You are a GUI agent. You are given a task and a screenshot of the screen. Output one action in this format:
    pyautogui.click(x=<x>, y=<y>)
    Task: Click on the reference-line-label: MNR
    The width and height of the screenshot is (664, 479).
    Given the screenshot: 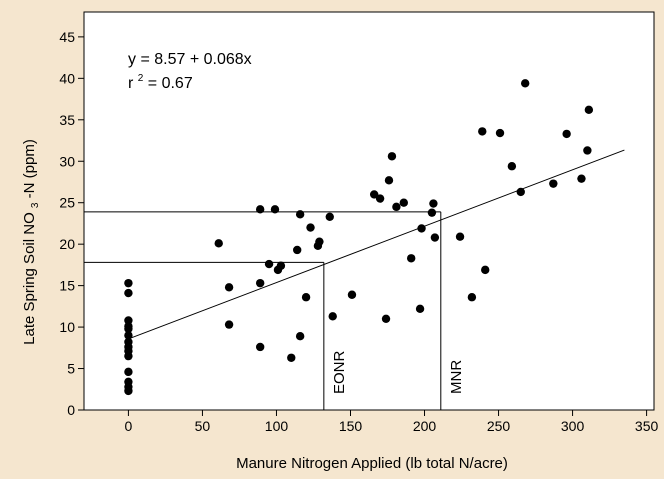 What is the action you would take?
    pyautogui.click(x=456, y=377)
    